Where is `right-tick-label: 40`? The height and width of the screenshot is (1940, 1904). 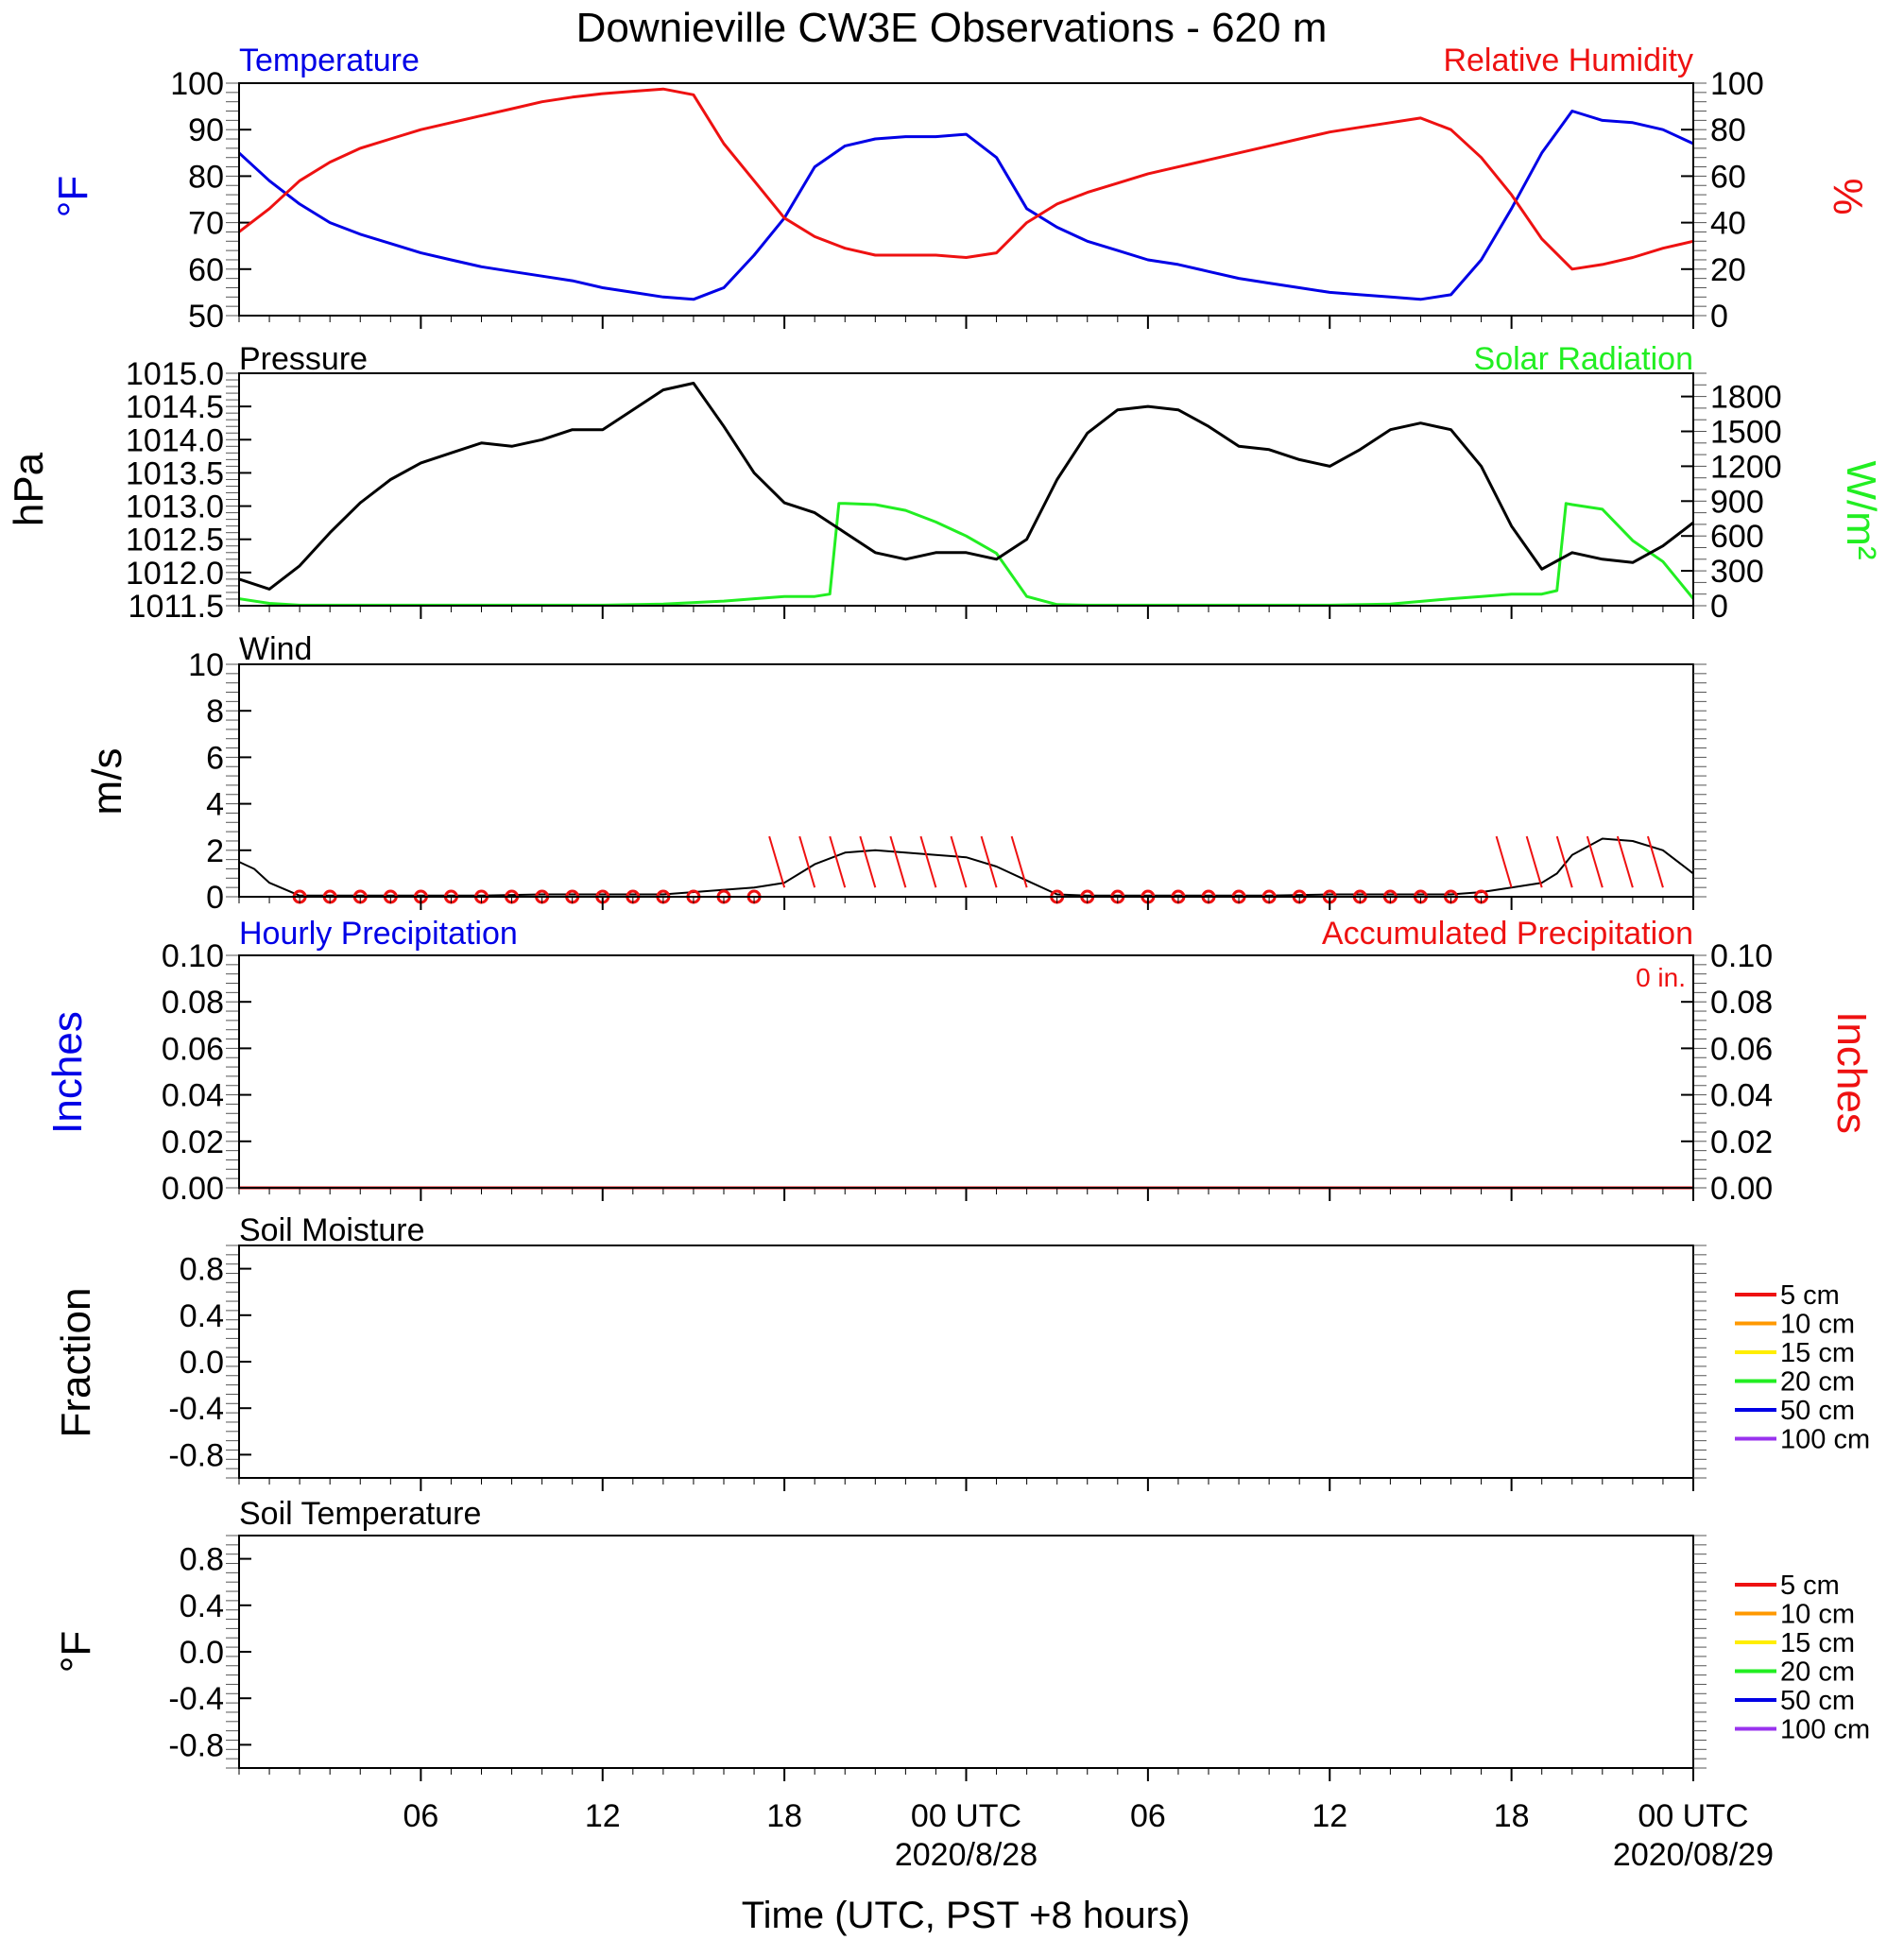
right-tick-label: 40 is located at coordinates (1728, 224).